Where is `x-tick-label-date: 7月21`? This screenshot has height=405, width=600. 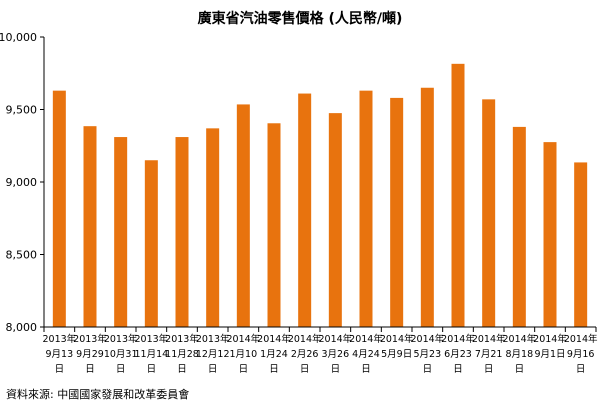 x-tick-label-date: 7月21 is located at coordinates (489, 354).